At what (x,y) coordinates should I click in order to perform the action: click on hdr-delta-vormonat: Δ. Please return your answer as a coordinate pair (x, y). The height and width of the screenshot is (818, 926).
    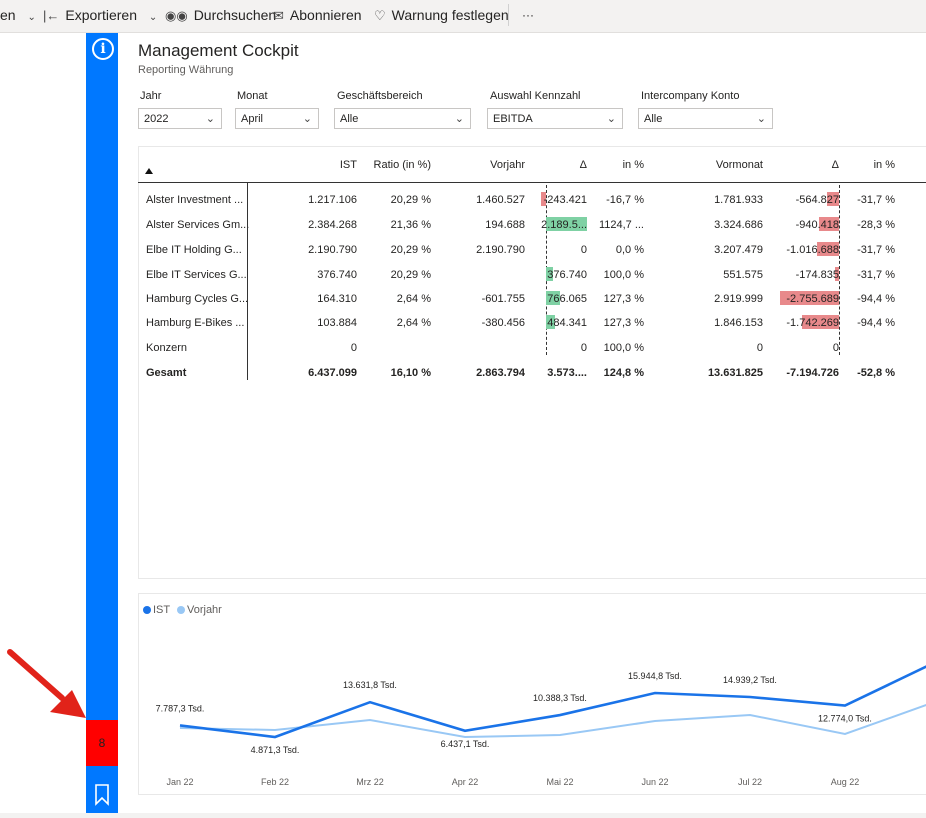
    Looking at the image, I should click on (835, 165).